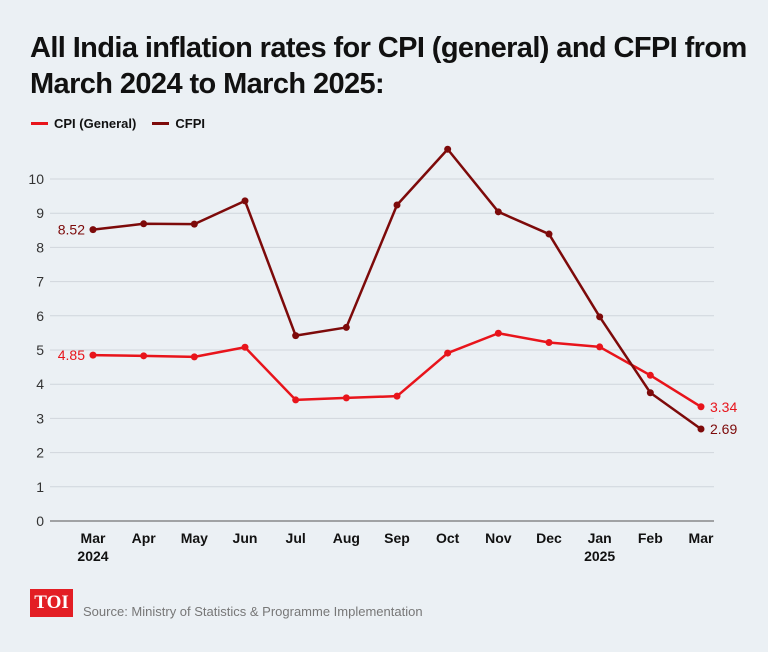 The image size is (768, 652). Describe the element at coordinates (40, 213) in the screenshot. I see `y-tick-label: 9` at that location.